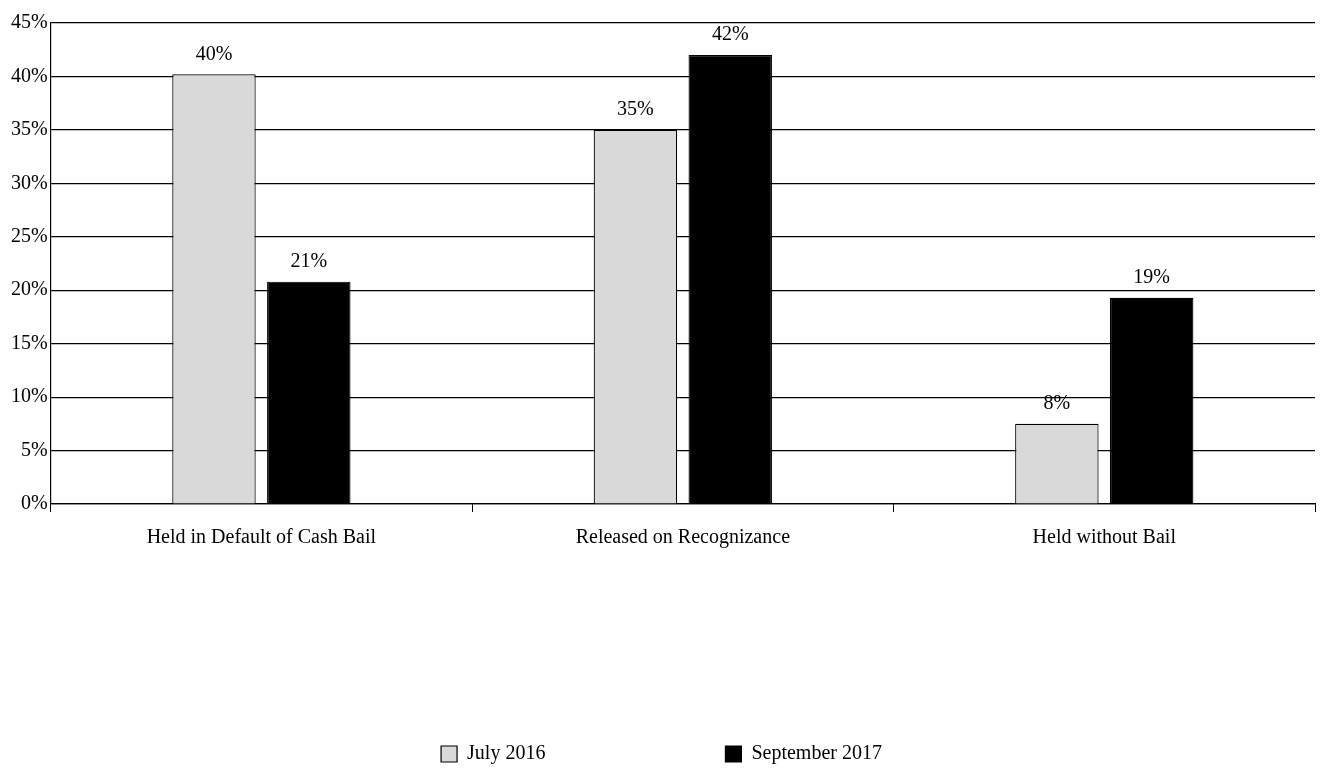 This screenshot has width=1335, height=782. I want to click on y-tick-label: 40%, so click(29, 74).